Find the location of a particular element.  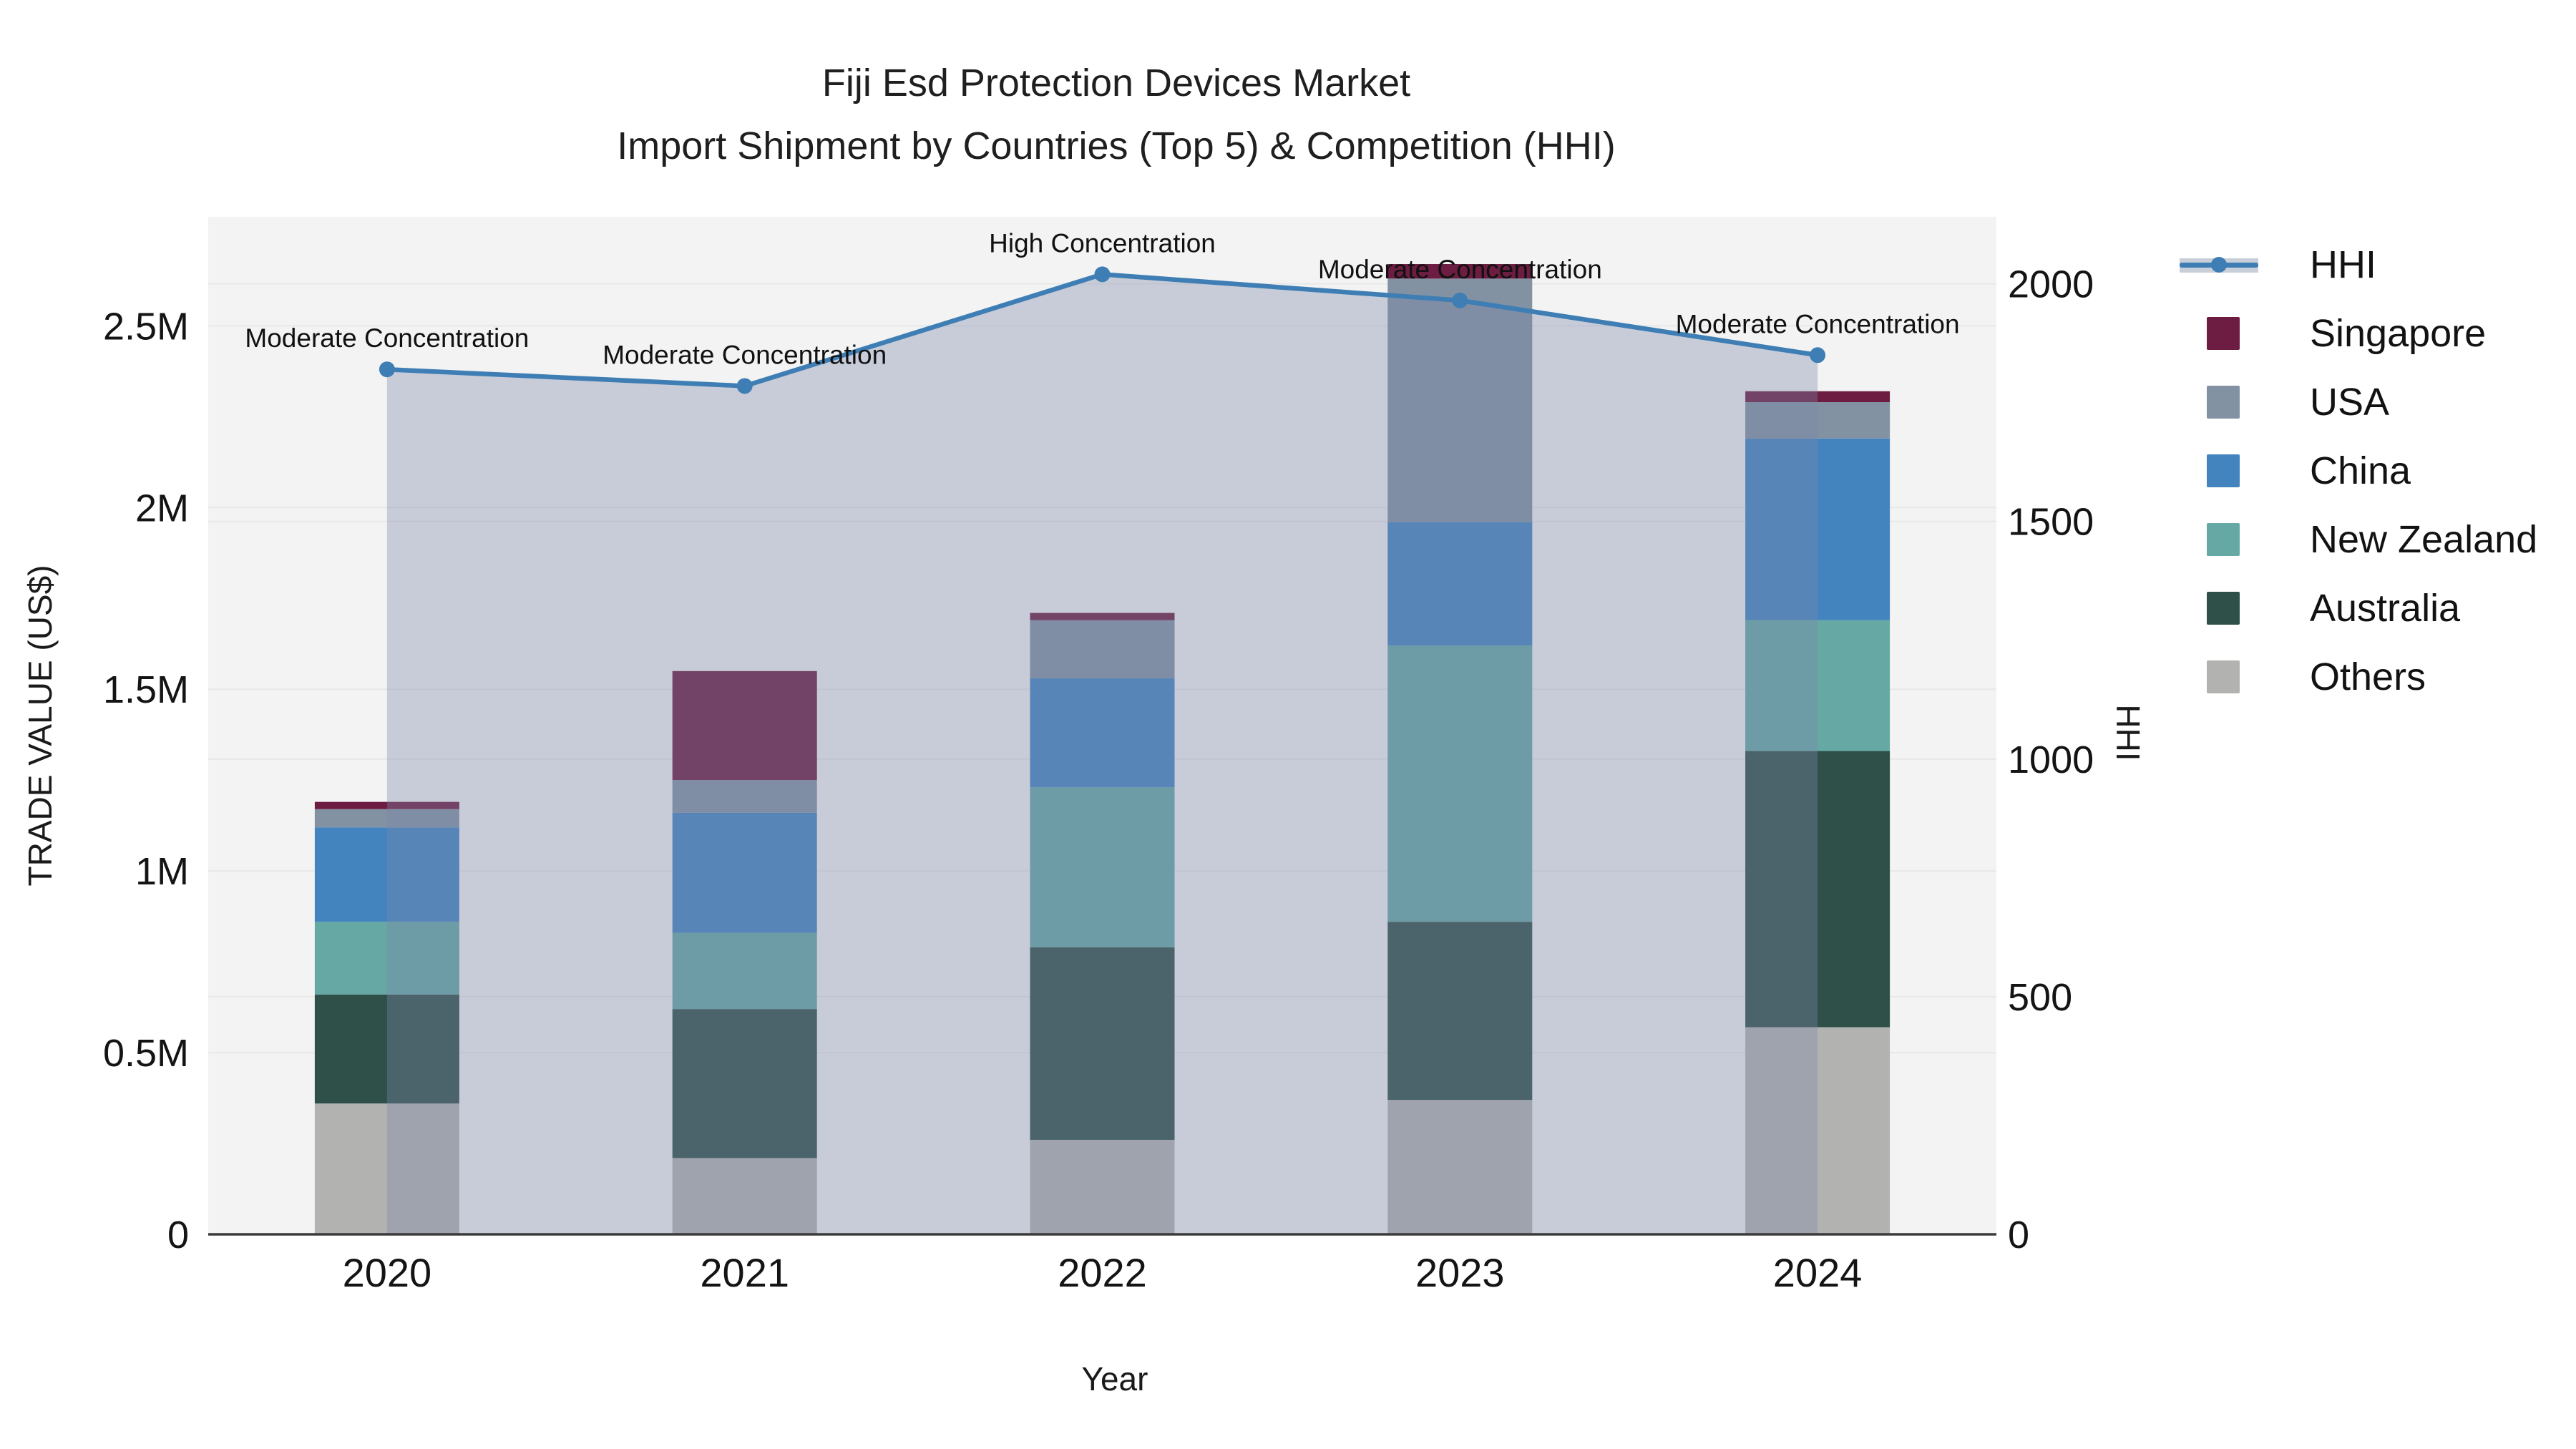

legend-label: HHI is located at coordinates (2343, 264).